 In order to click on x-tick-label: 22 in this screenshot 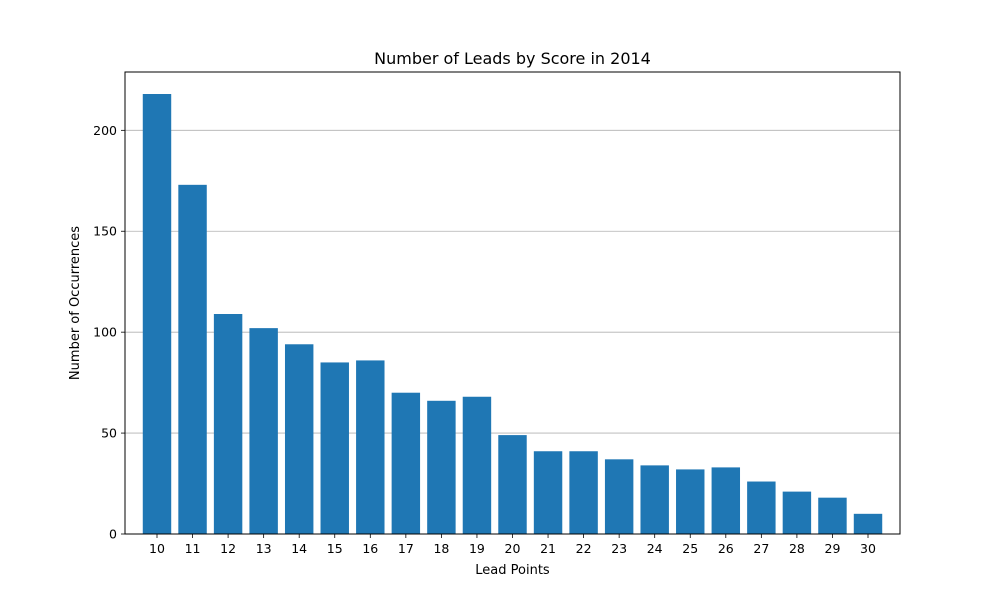, I will do `click(584, 548)`.